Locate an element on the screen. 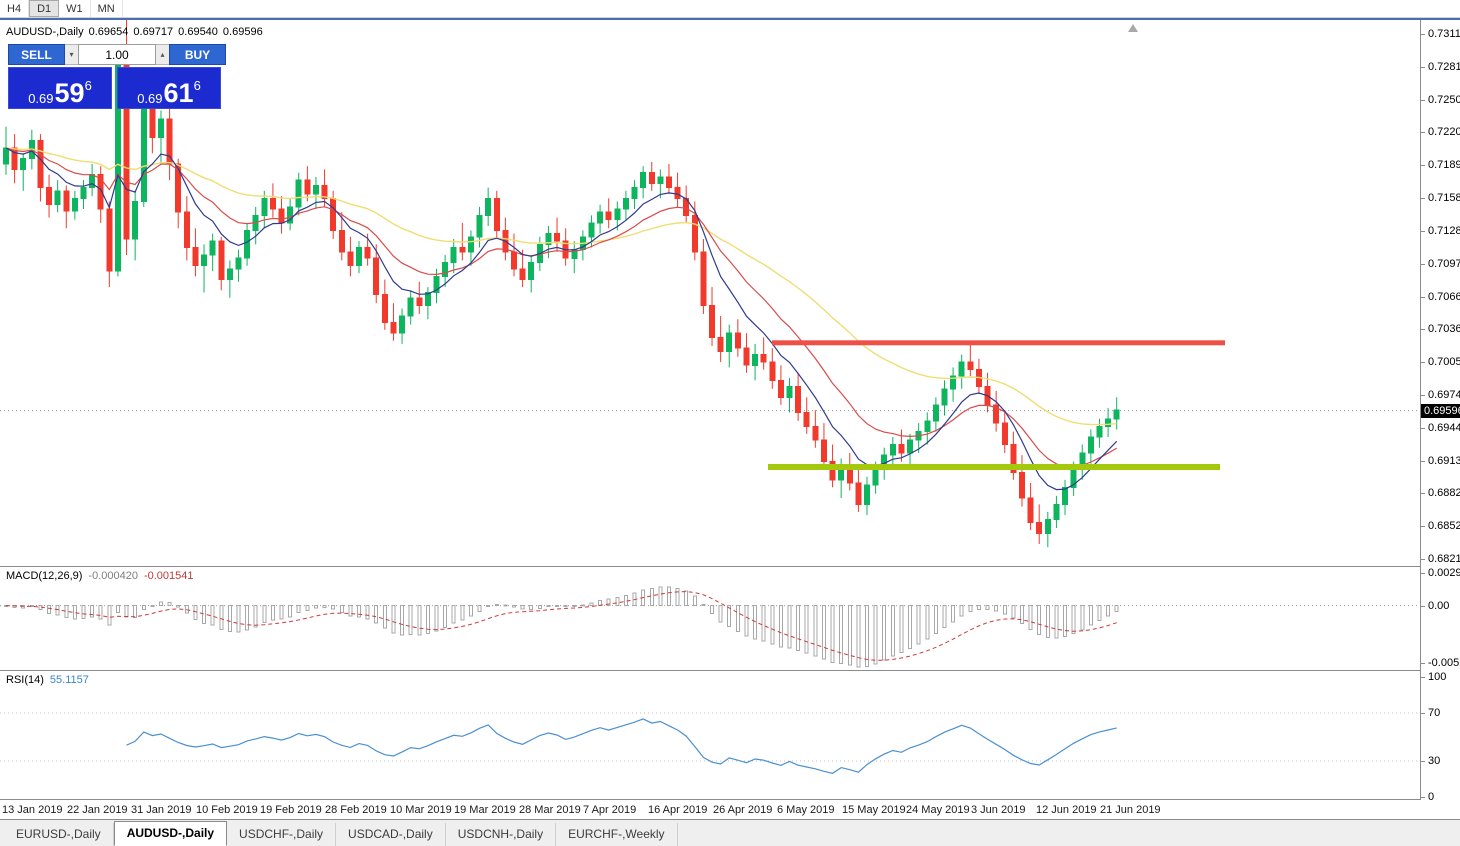 This screenshot has height=846, width=1460. date-axis-label: 10 Mar 2019 is located at coordinates (421, 810).